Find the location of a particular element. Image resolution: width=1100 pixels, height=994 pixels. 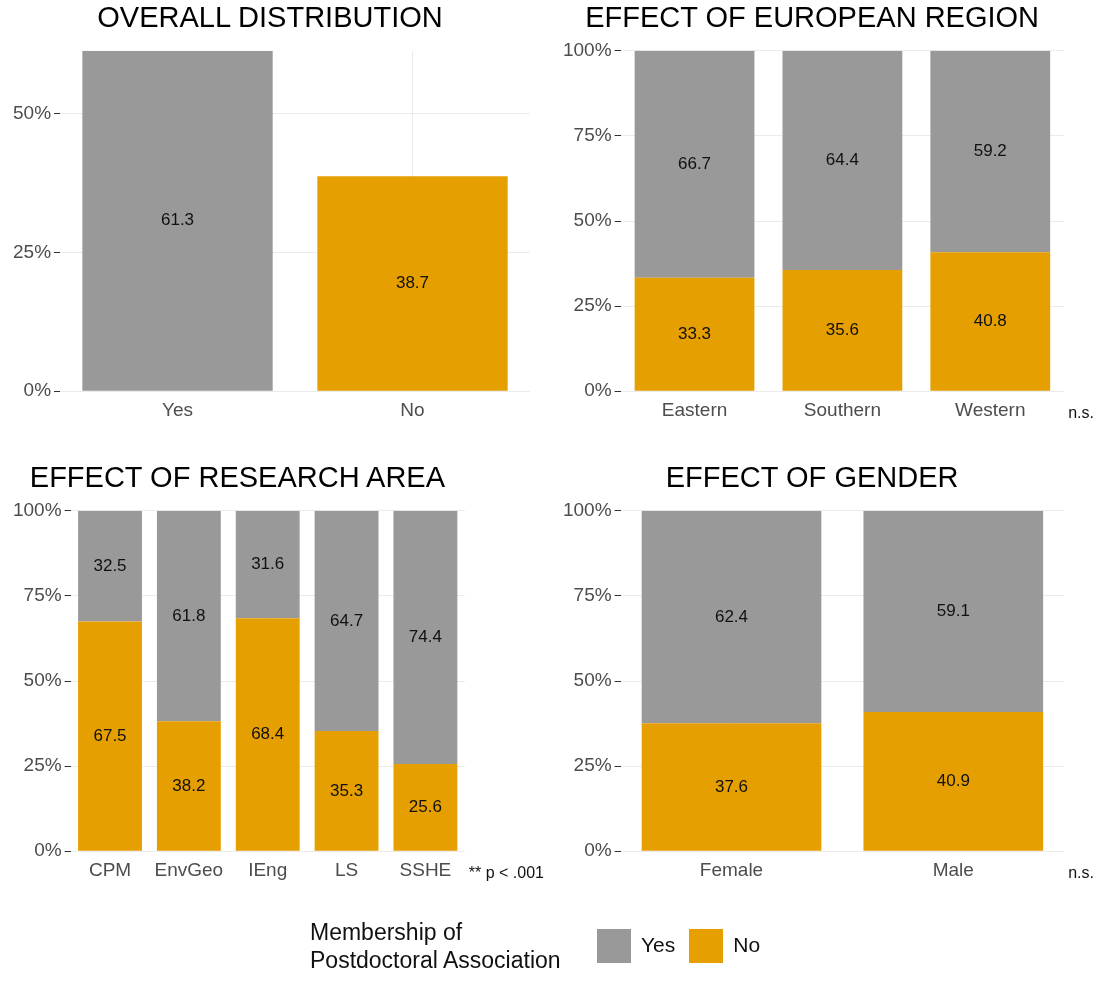

data-label: 33.3 is located at coordinates (694, 333).